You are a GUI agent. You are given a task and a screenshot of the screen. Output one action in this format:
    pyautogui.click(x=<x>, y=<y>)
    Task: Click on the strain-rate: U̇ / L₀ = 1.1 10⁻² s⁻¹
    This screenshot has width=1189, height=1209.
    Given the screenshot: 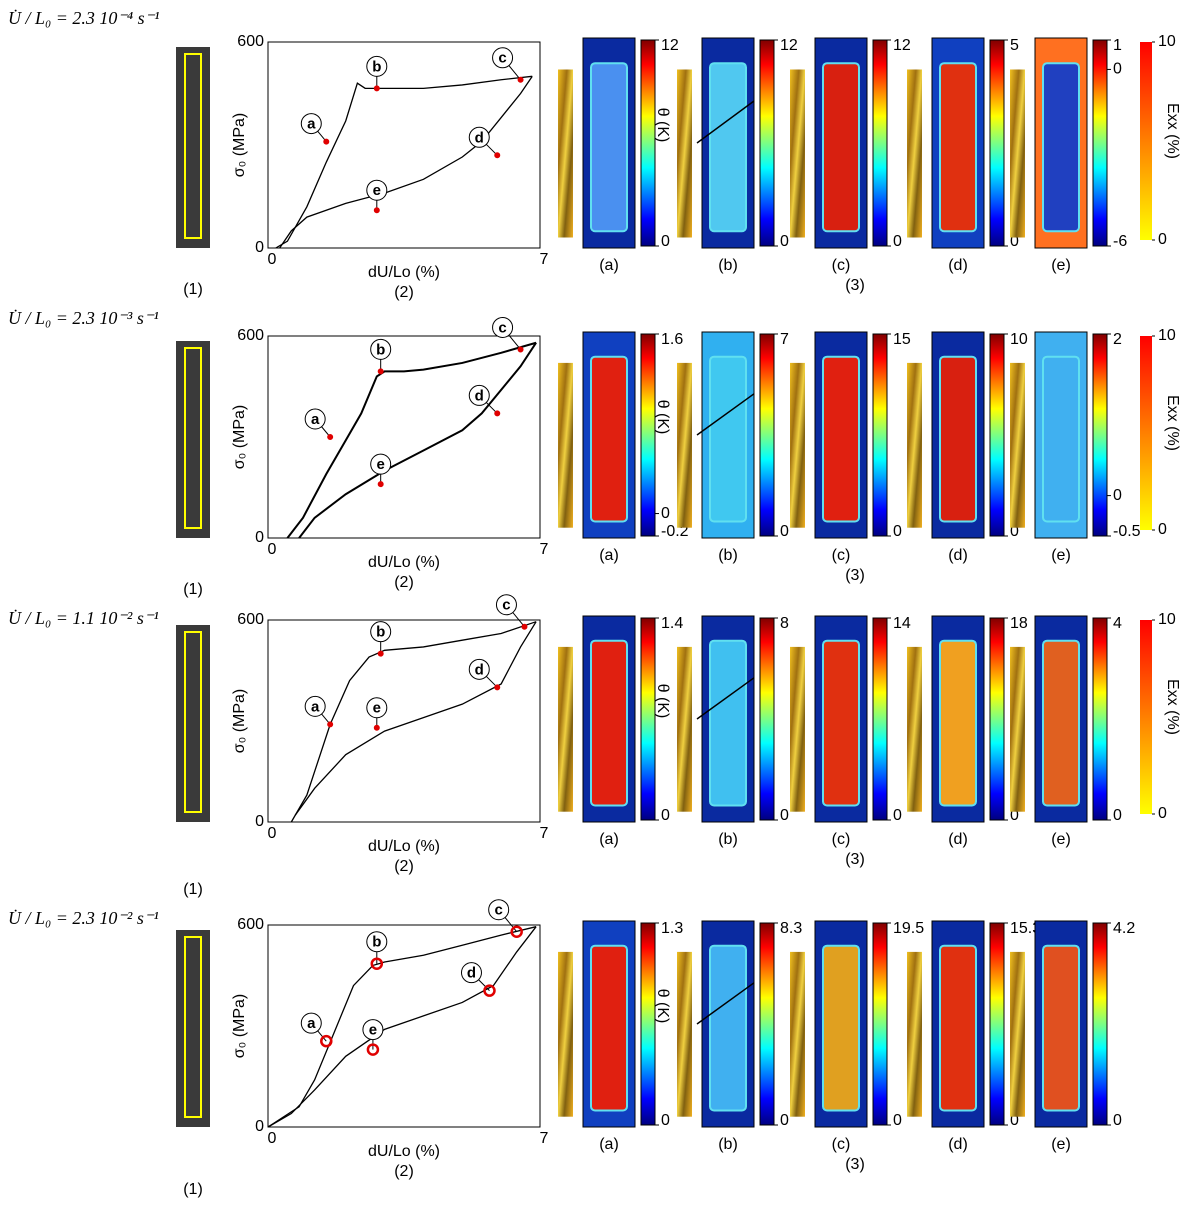 What is the action you would take?
    pyautogui.click(x=83, y=617)
    